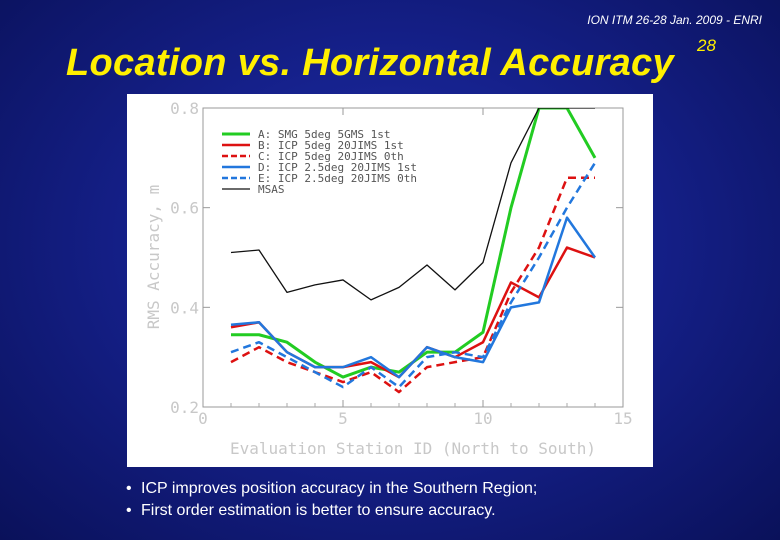  What do you see at coordinates (203, 418) in the screenshot?
I see `x-tick-label: 0` at bounding box center [203, 418].